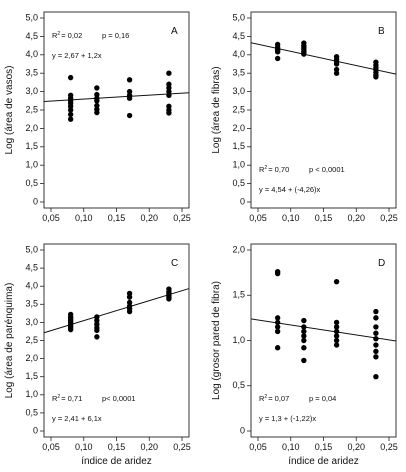  I want to click on panel-letter: D, so click(381, 263).